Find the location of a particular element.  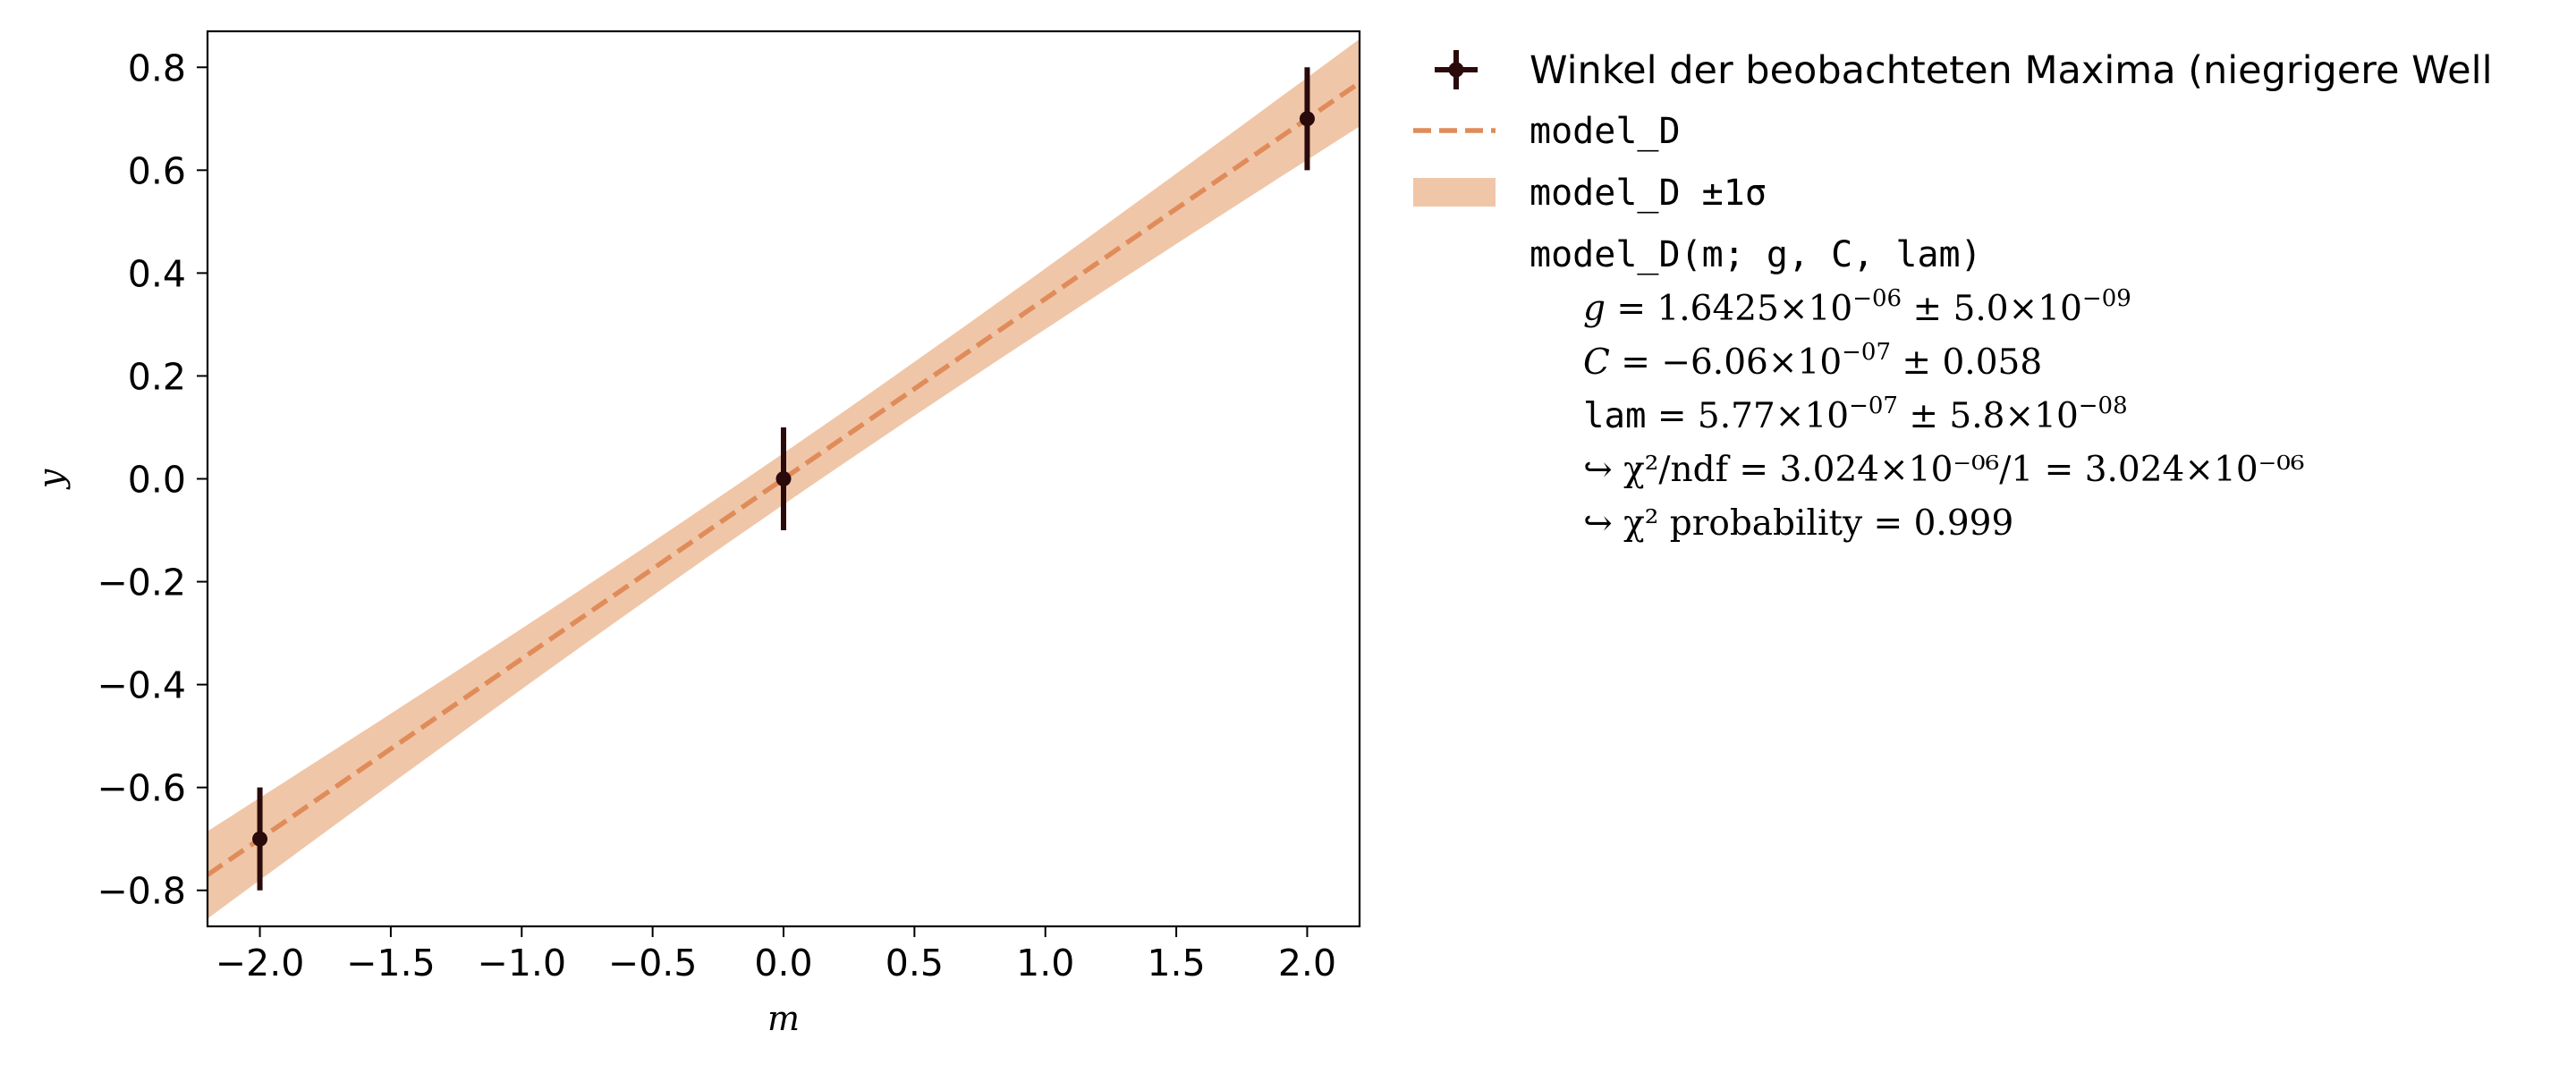

y-tick-label: −0.2 is located at coordinates (141, 583).